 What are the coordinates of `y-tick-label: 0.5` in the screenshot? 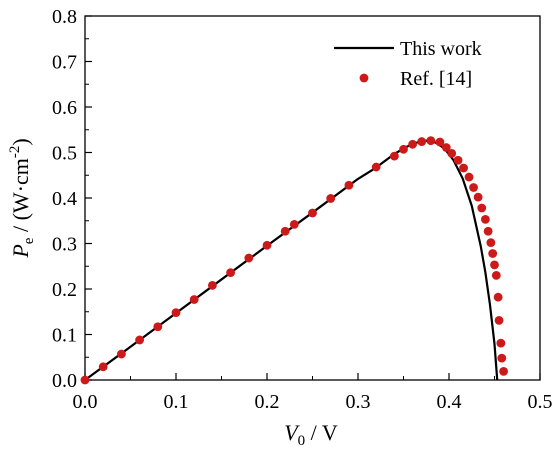 It's located at (64, 154).